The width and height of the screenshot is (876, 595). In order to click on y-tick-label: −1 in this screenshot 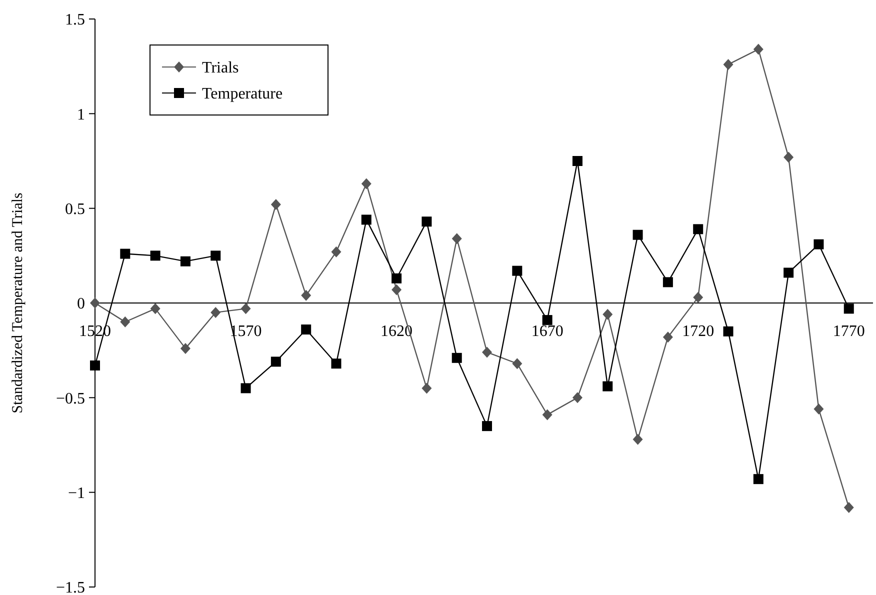, I will do `click(76, 493)`.